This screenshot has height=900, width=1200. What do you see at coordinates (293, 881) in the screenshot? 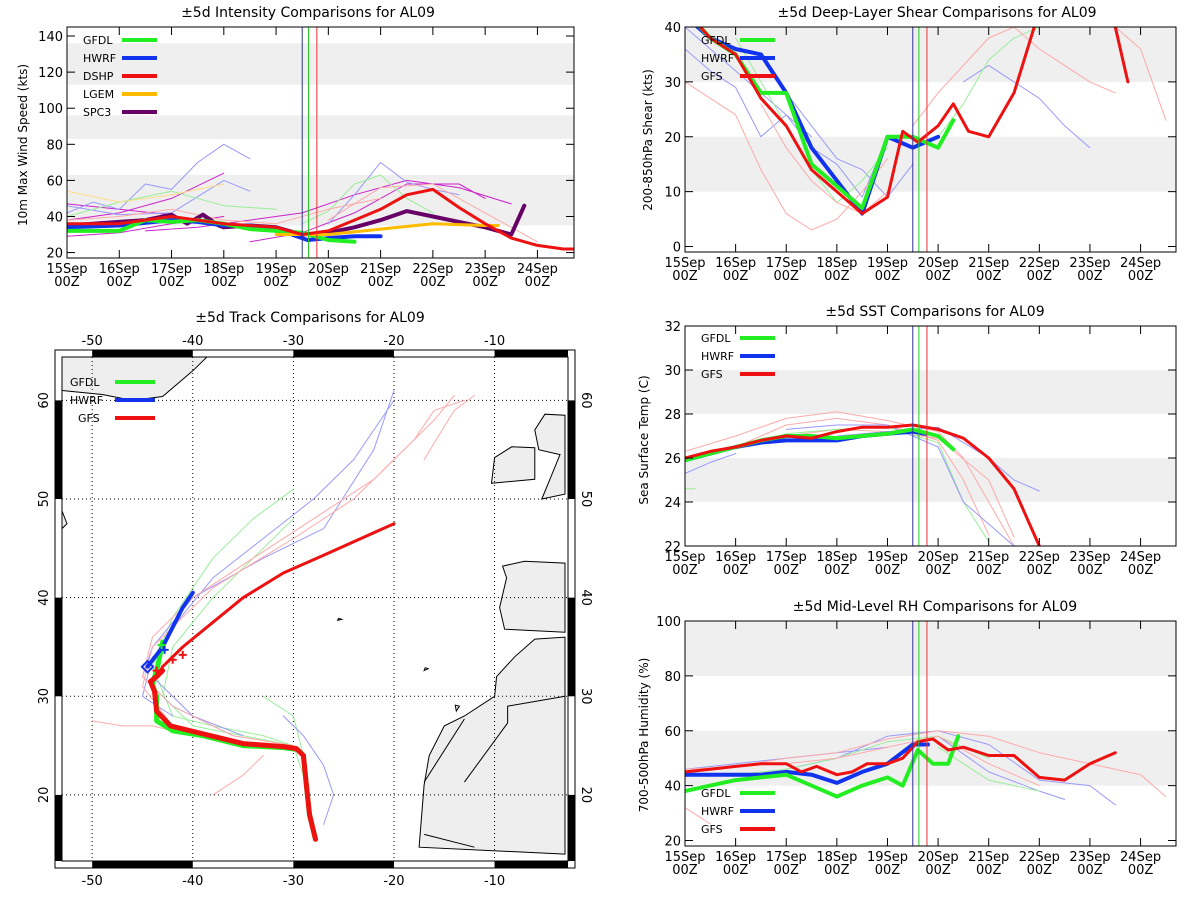
I see `lon-label-bottom--30: -30` at bounding box center [293, 881].